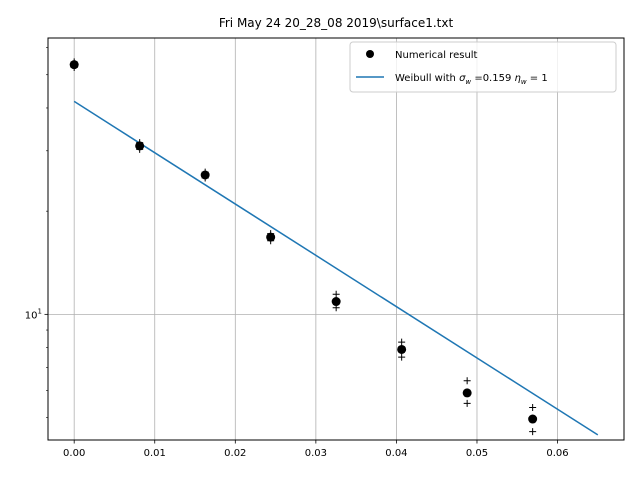  What do you see at coordinates (336, 23) in the screenshot?
I see `chart-title: Fri May 24 20_28_08 2019\surface1.txt` at bounding box center [336, 23].